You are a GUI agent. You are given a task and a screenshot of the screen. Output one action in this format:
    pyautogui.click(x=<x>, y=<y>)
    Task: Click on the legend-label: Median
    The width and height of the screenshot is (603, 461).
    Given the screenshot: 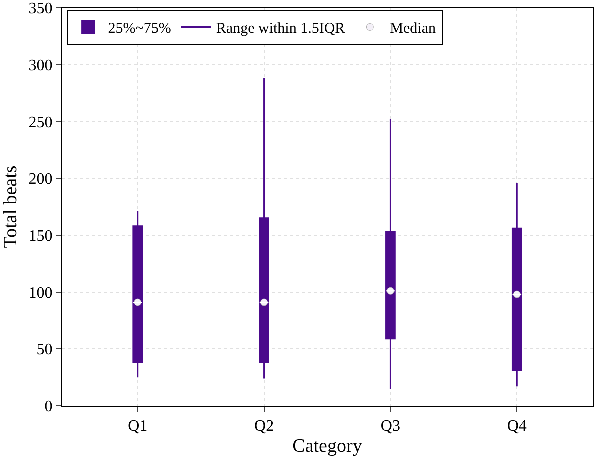 What is the action you would take?
    pyautogui.click(x=413, y=29)
    